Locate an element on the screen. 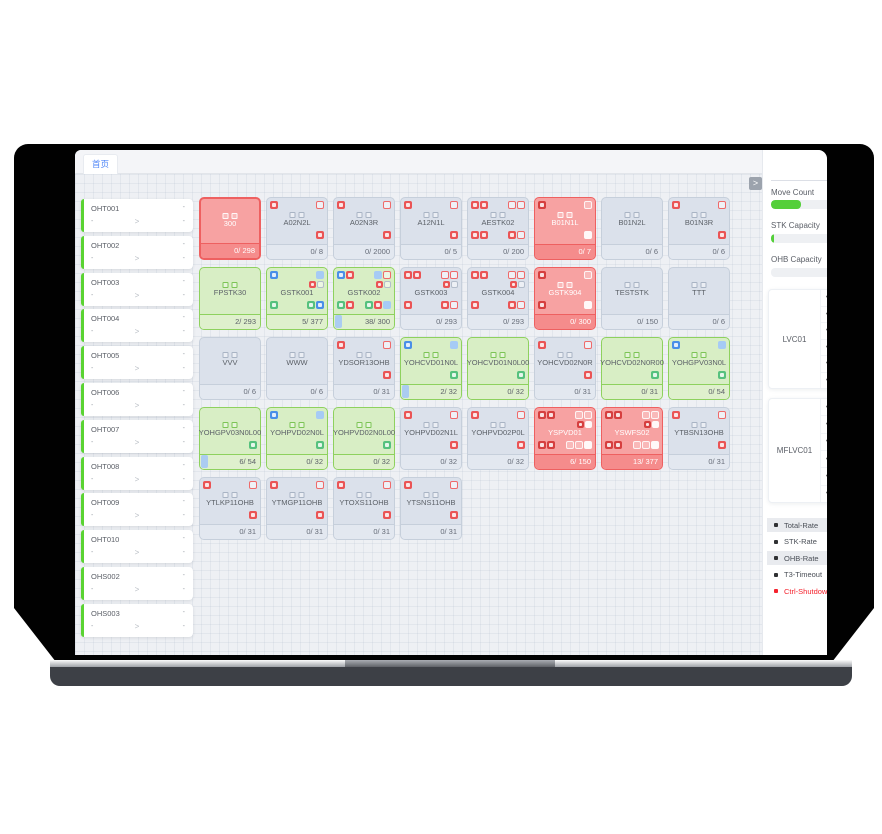  sidebar-device-card: OHS002 - - > - is located at coordinates (137, 583).